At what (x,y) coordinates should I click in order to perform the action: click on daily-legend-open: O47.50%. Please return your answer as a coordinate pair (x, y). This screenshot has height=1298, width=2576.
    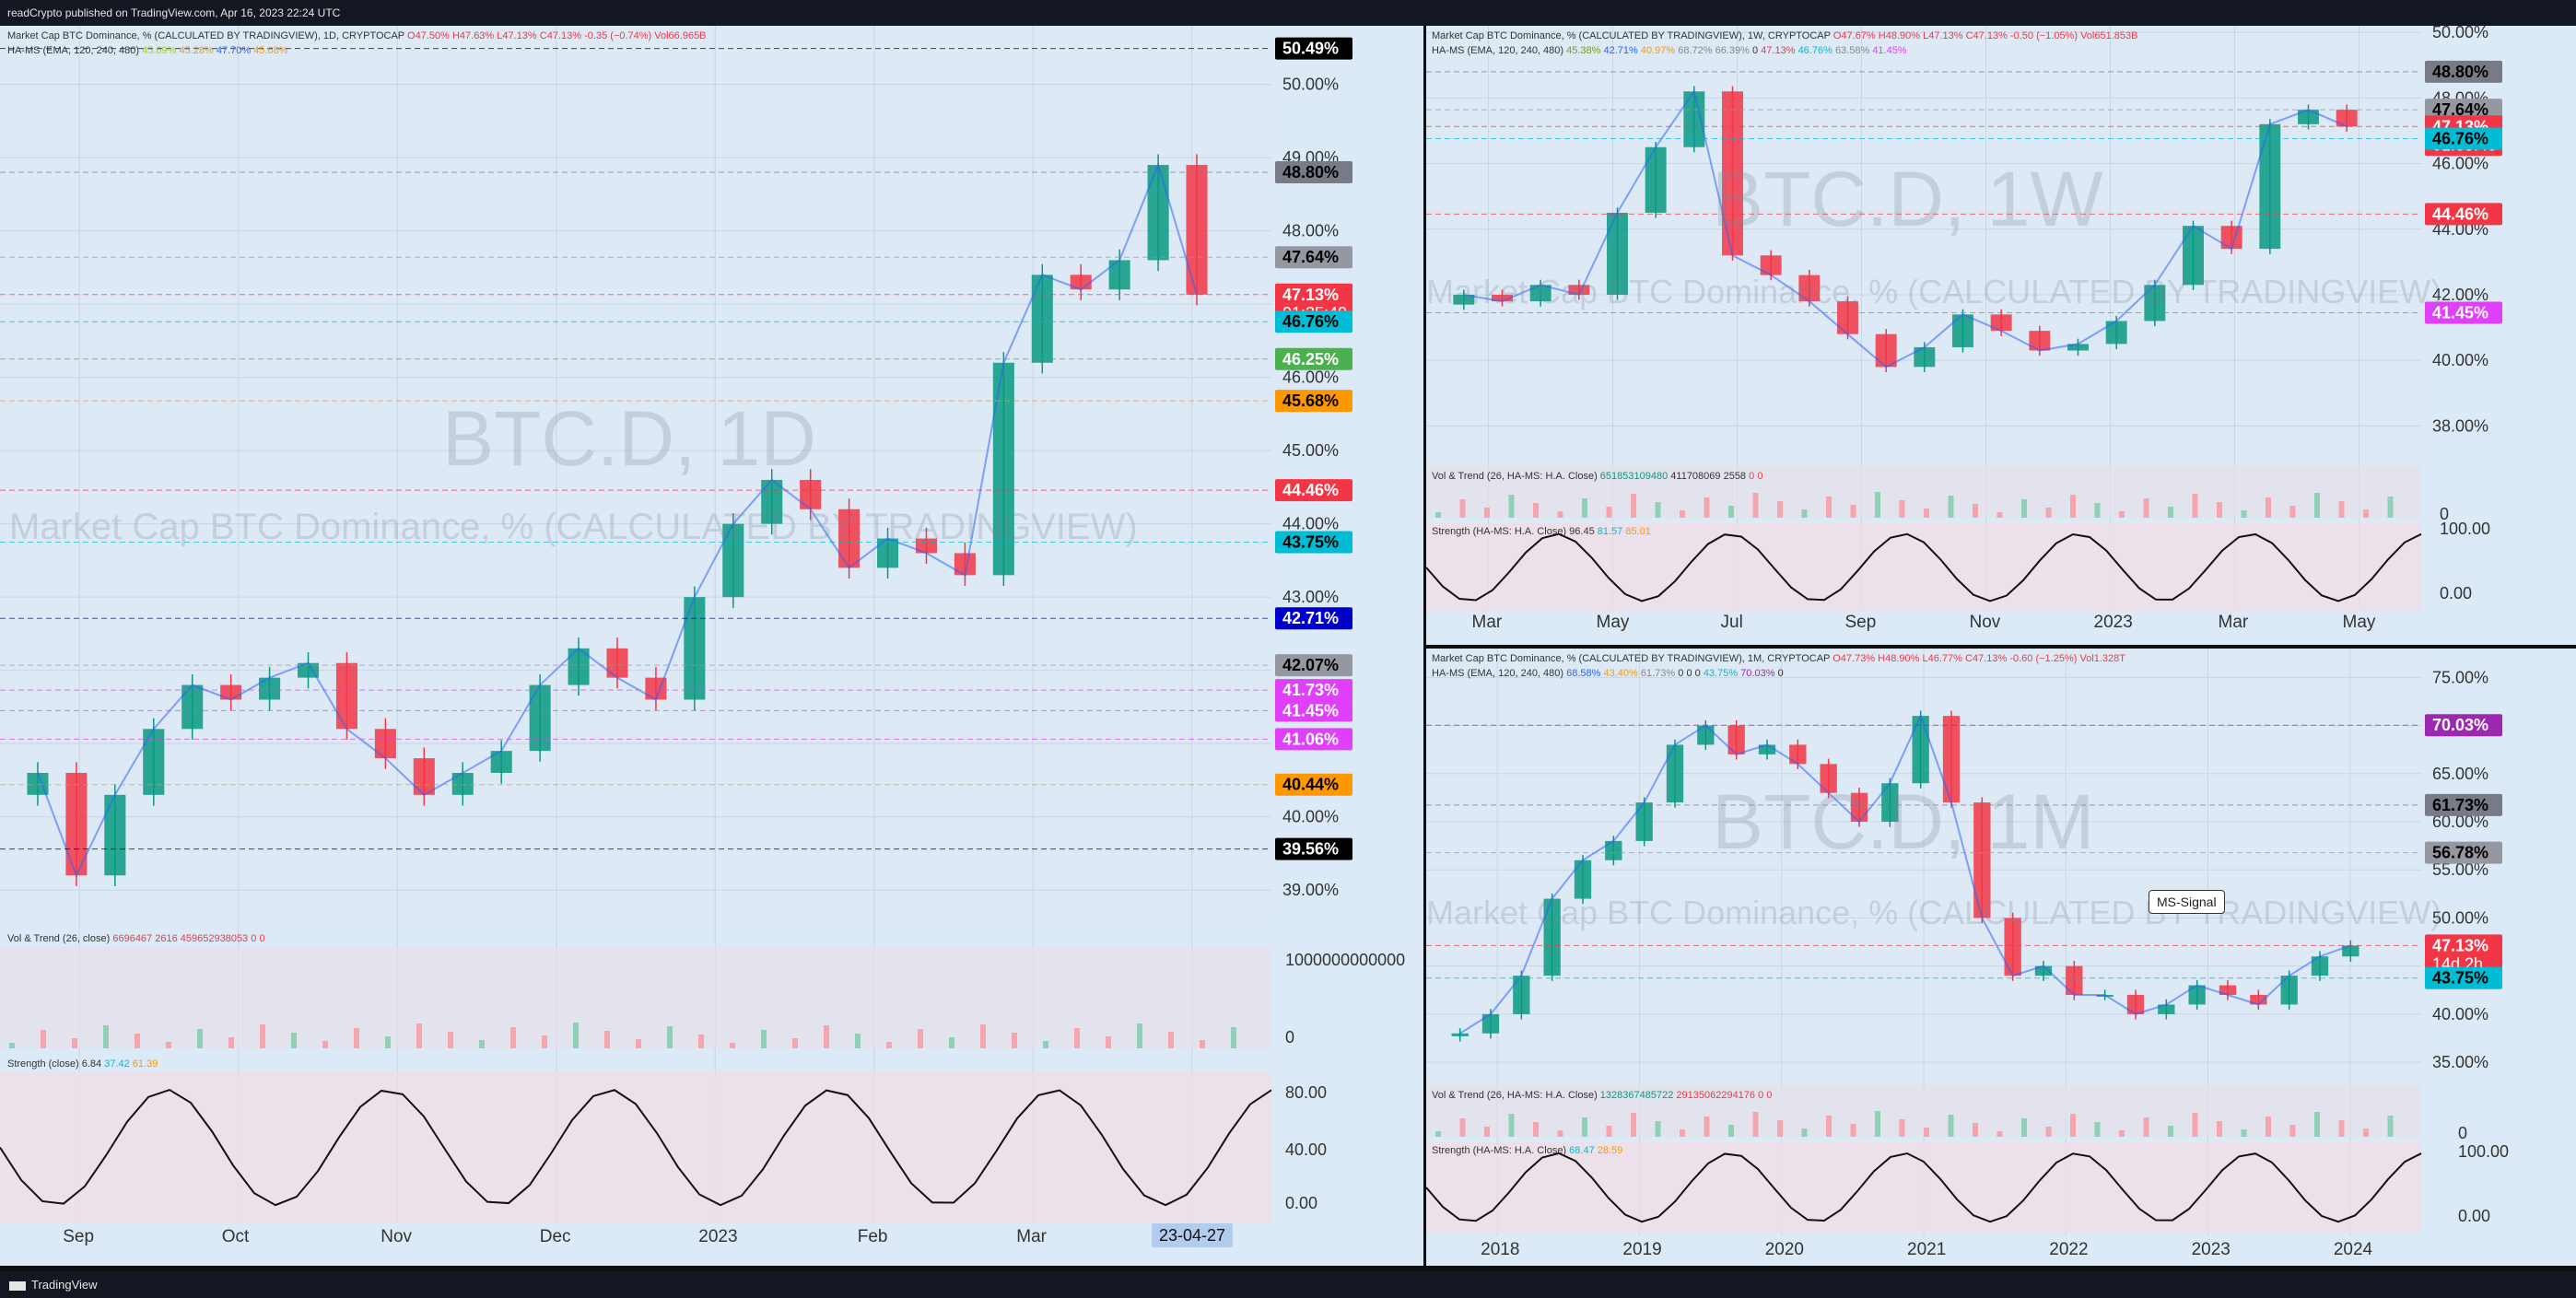
    Looking at the image, I should click on (428, 35).